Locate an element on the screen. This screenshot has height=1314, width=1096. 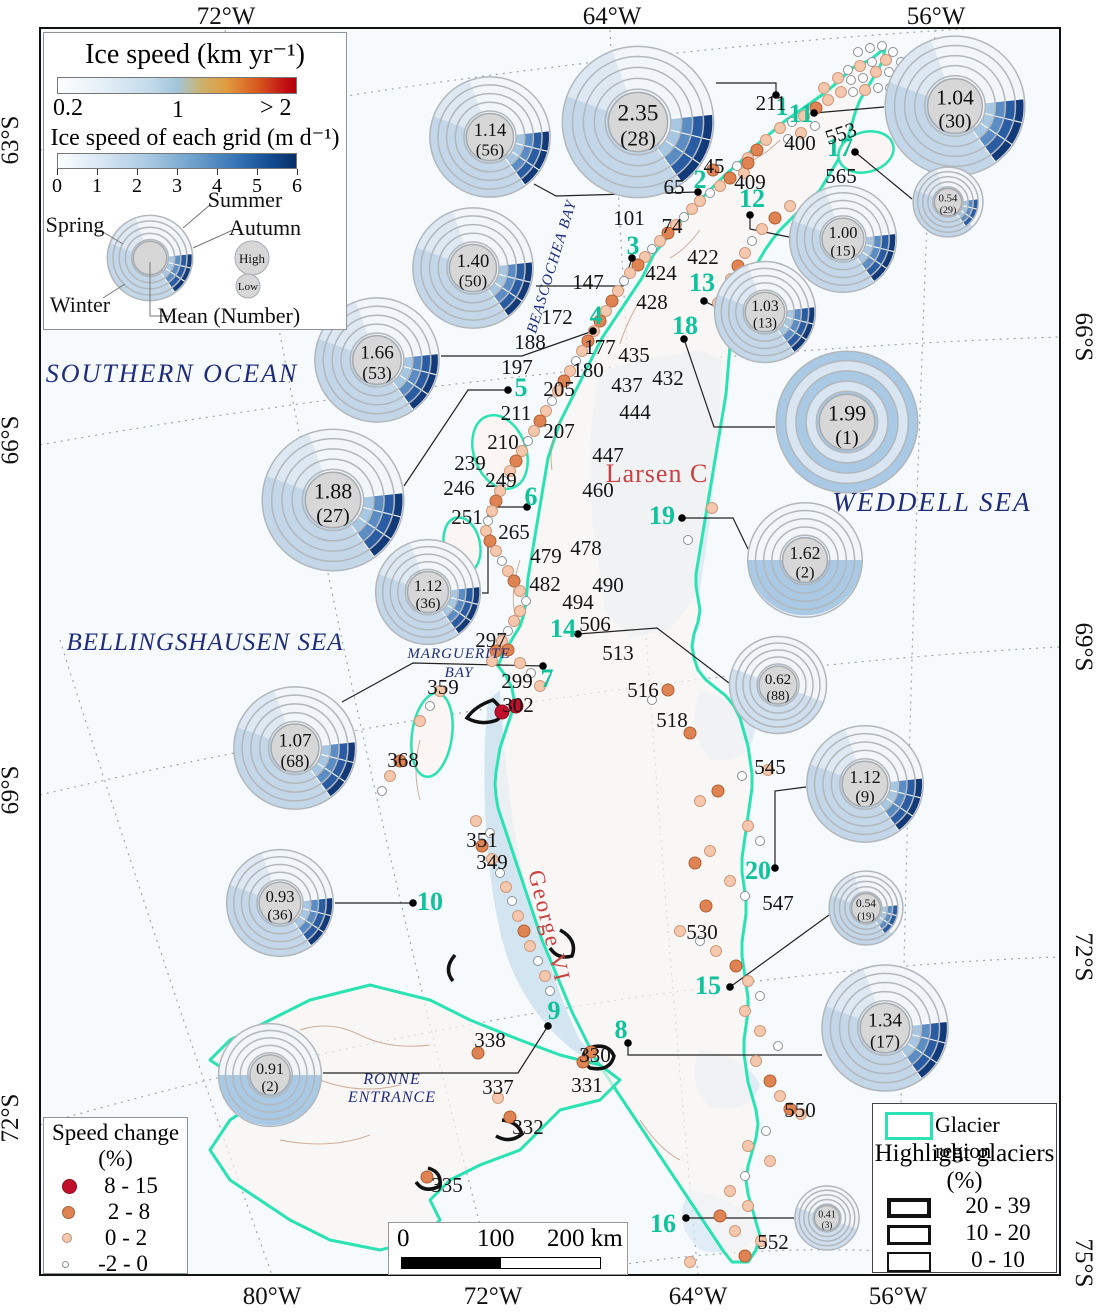
rose-diagram: 0.91(2) is located at coordinates (270, 1075).